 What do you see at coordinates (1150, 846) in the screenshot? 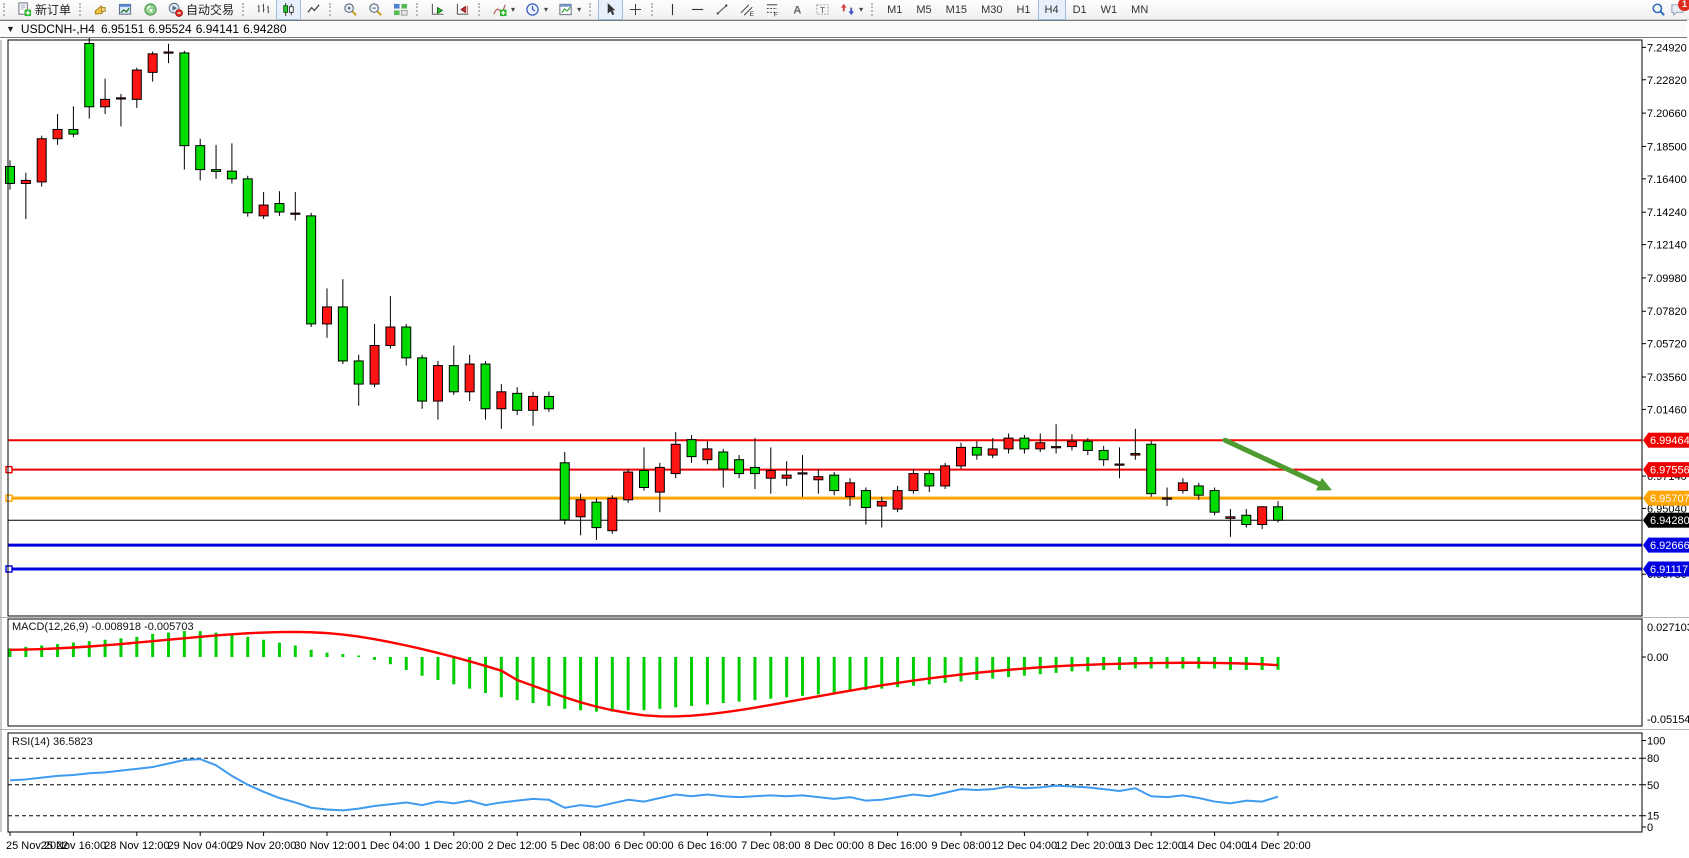
I see `time-axis-label: 13 Dec 12:00` at bounding box center [1150, 846].